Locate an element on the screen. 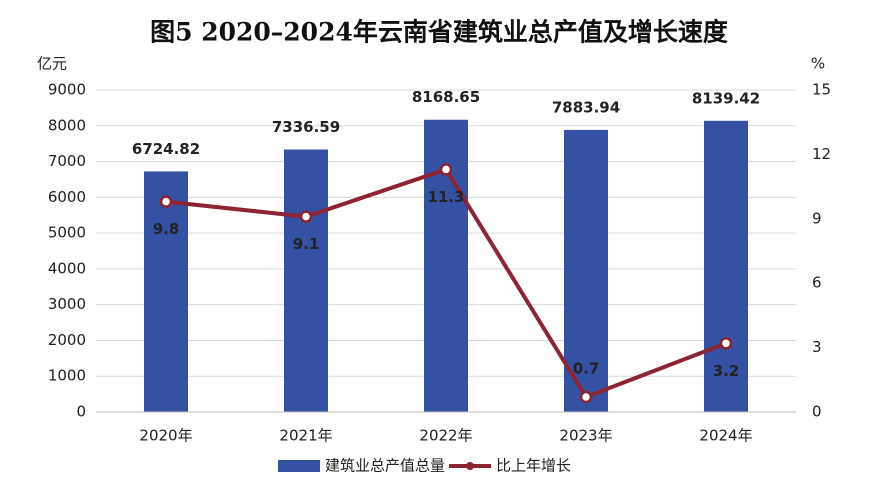 This screenshot has height=490, width=878. y2-tick-label: 3 is located at coordinates (817, 347).